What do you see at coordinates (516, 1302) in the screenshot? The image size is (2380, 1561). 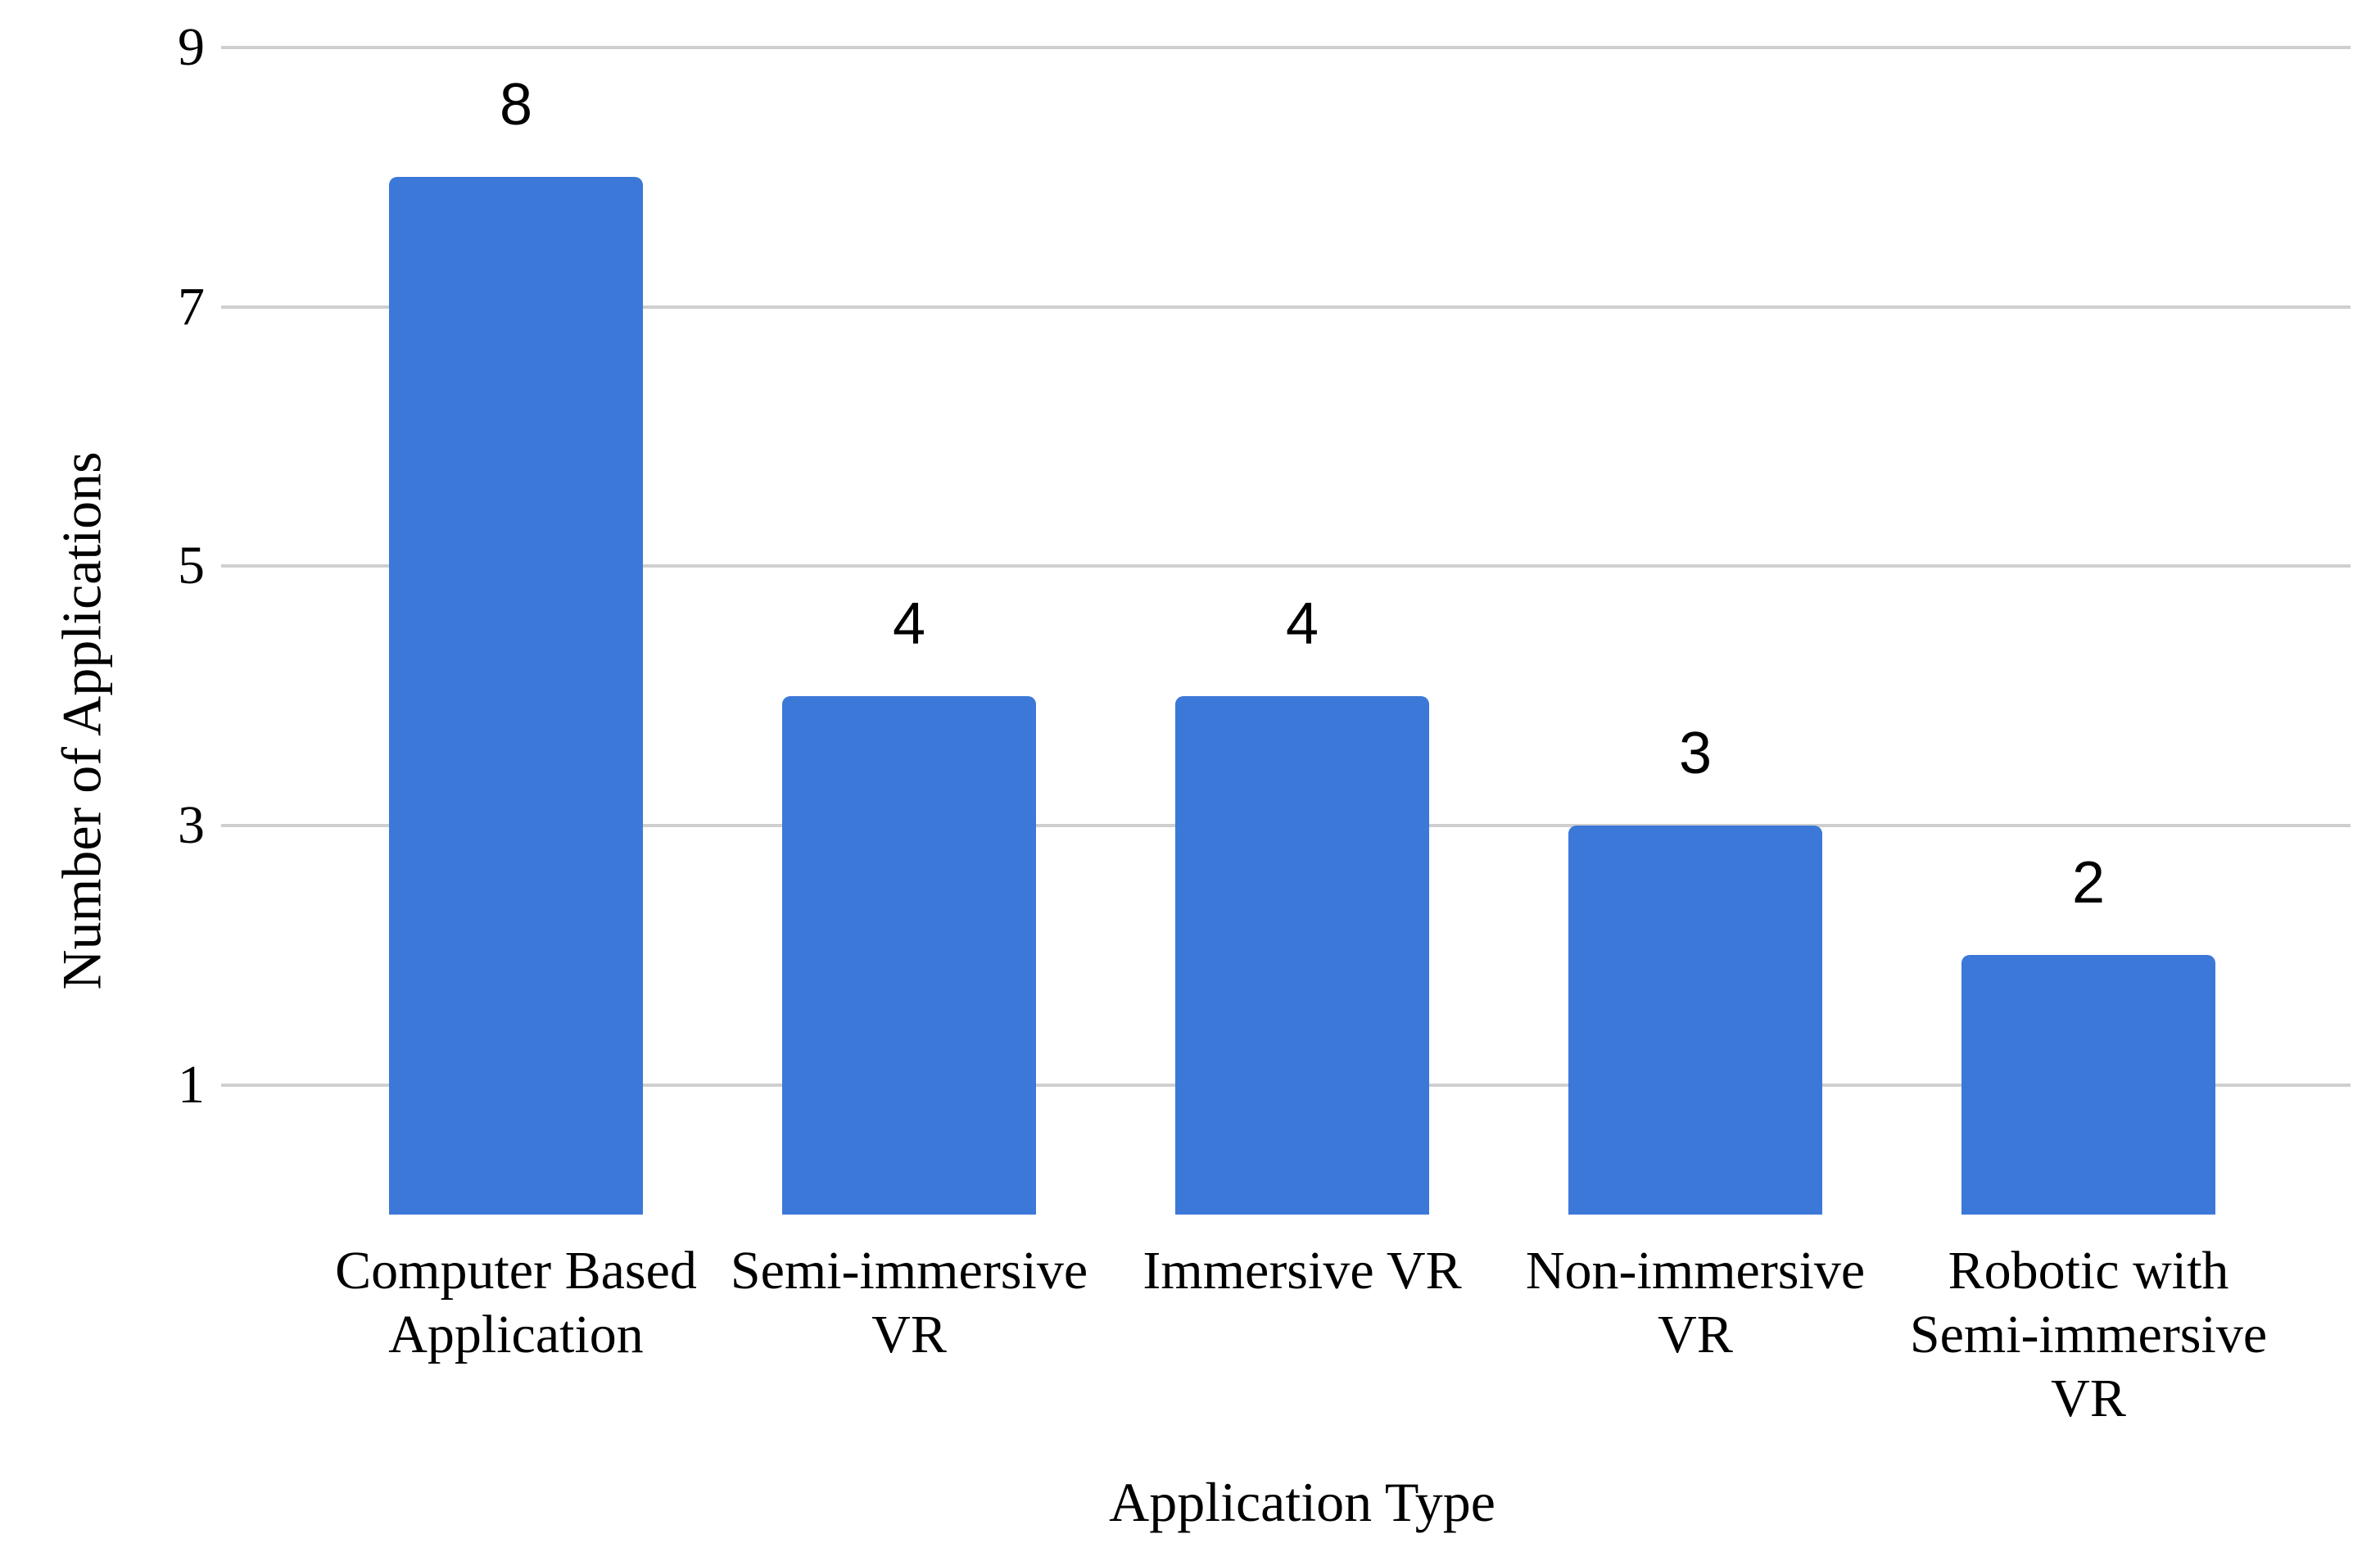 I see `category-label: Computer Based Application` at bounding box center [516, 1302].